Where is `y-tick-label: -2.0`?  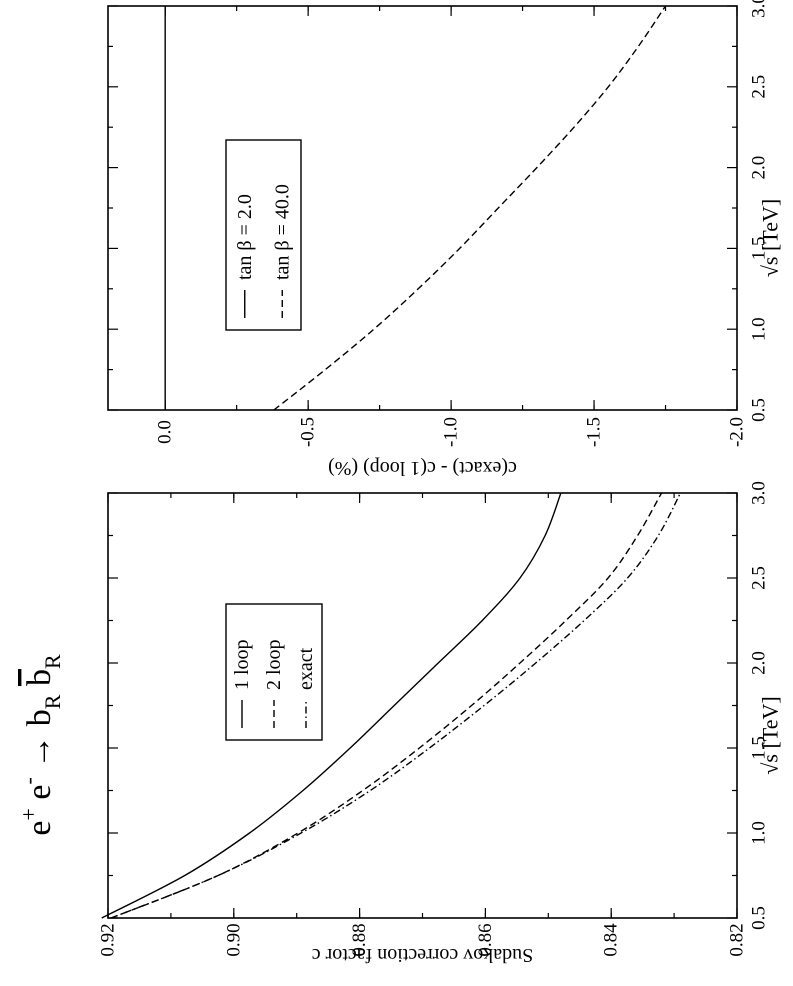
y-tick-label: -2.0 is located at coordinates (737, 432).